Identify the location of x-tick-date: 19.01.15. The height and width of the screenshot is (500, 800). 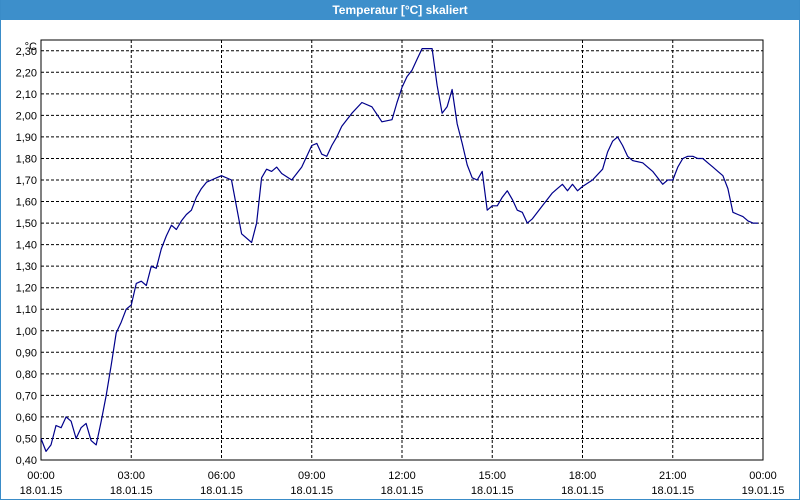
(763, 491).